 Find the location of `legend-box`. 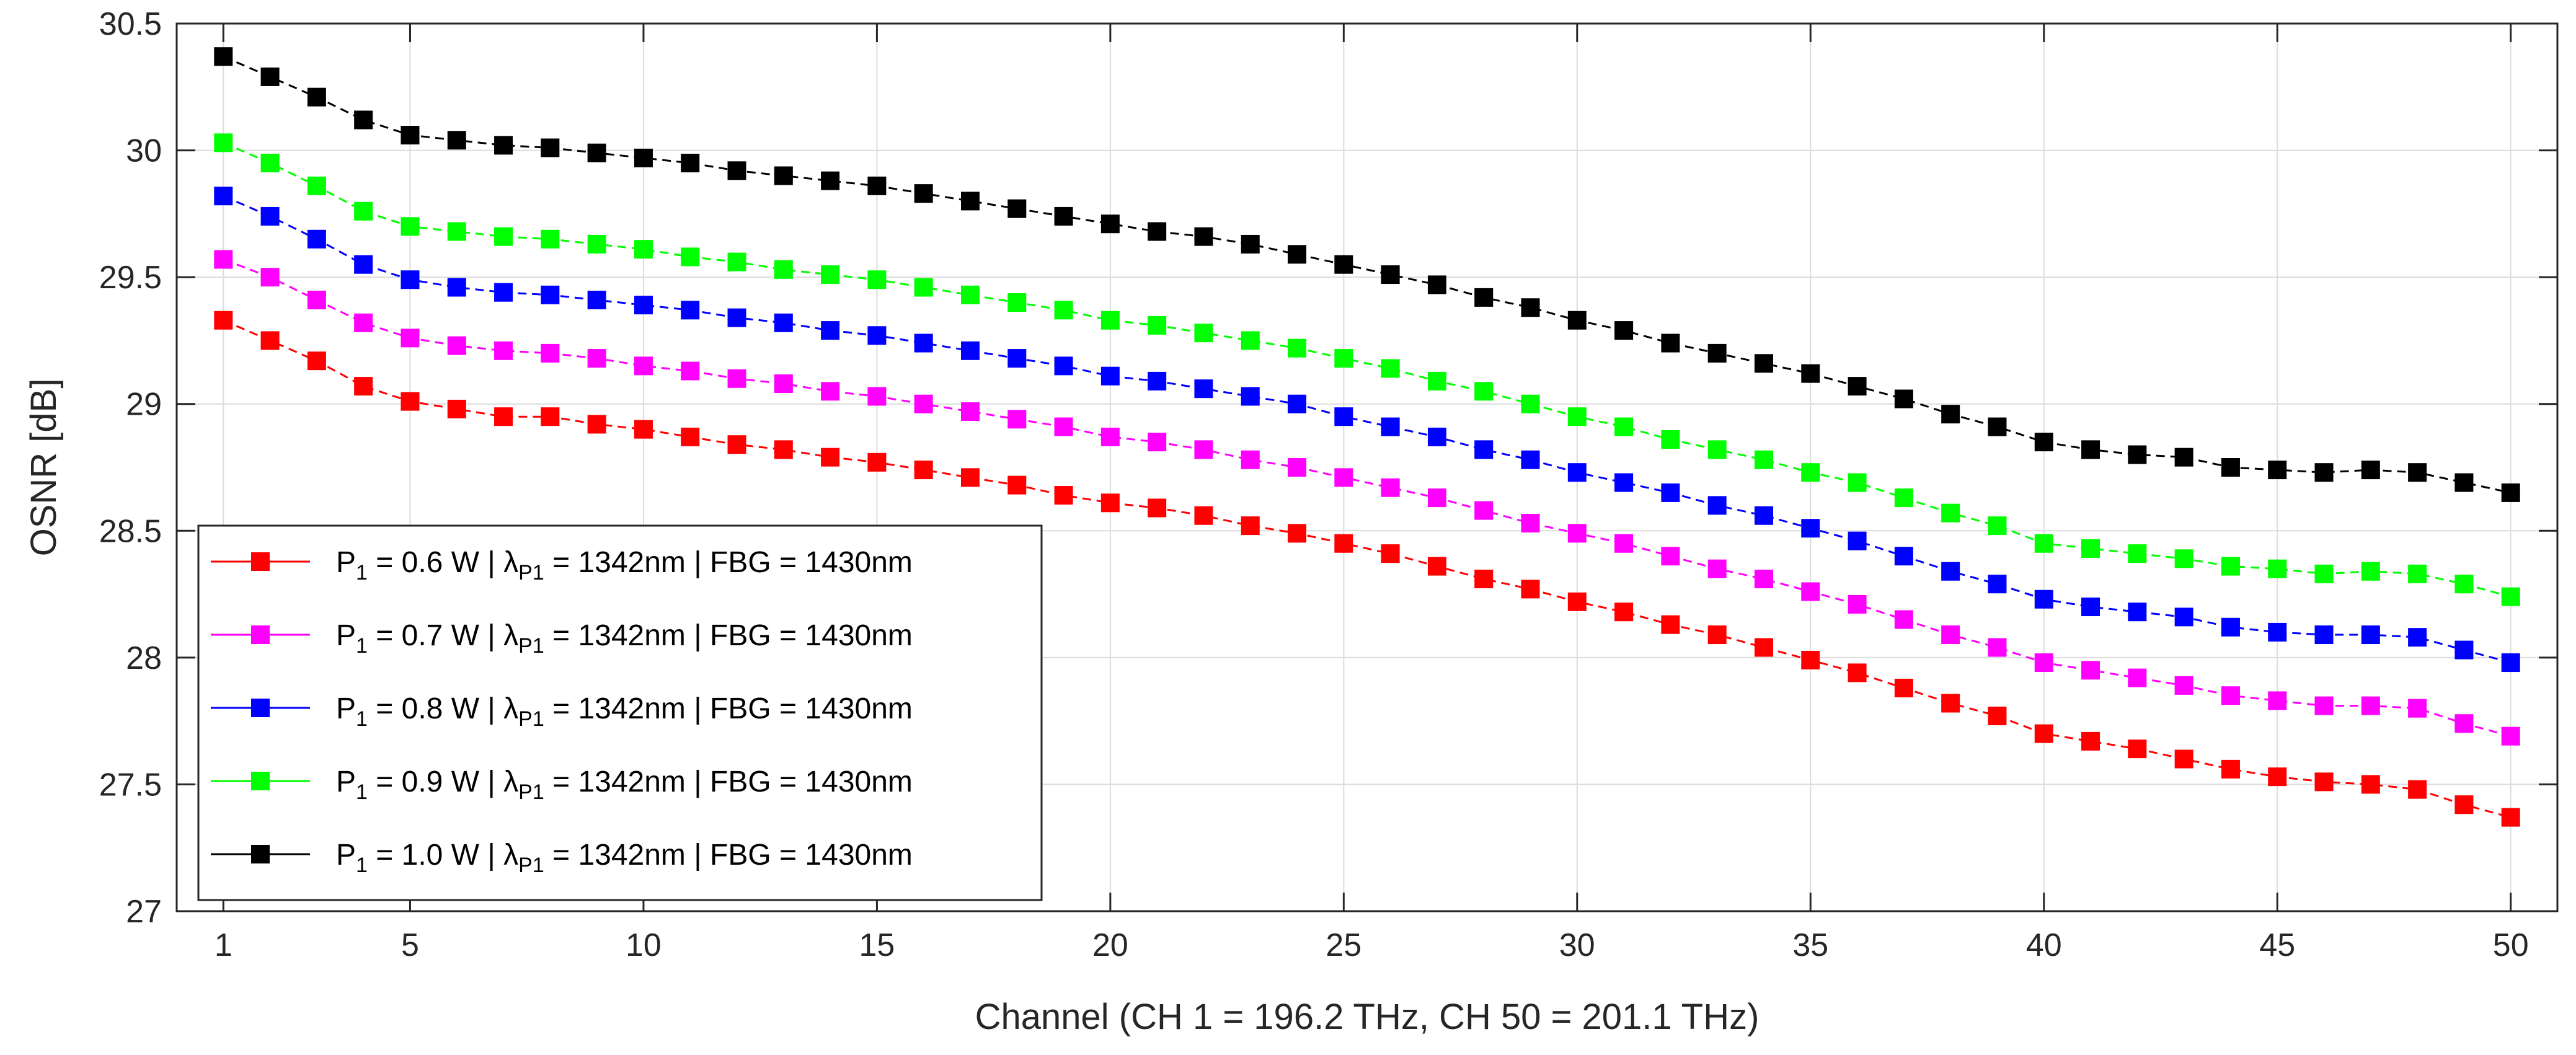

legend-box is located at coordinates (620, 712).